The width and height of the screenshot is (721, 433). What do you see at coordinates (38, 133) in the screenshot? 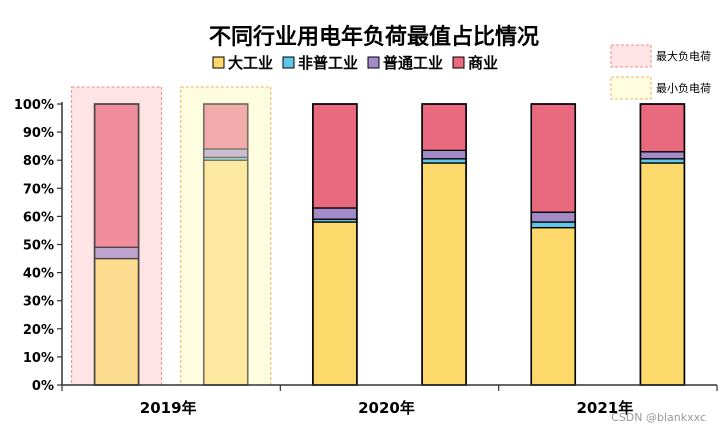
I see `y-tick-label-9: 90%` at bounding box center [38, 133].